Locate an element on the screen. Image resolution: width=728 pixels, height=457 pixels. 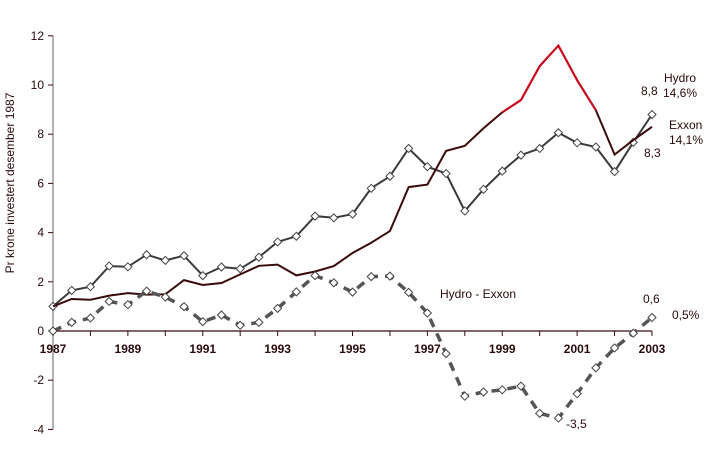
x-tick-label: 1993 is located at coordinates (277, 349).